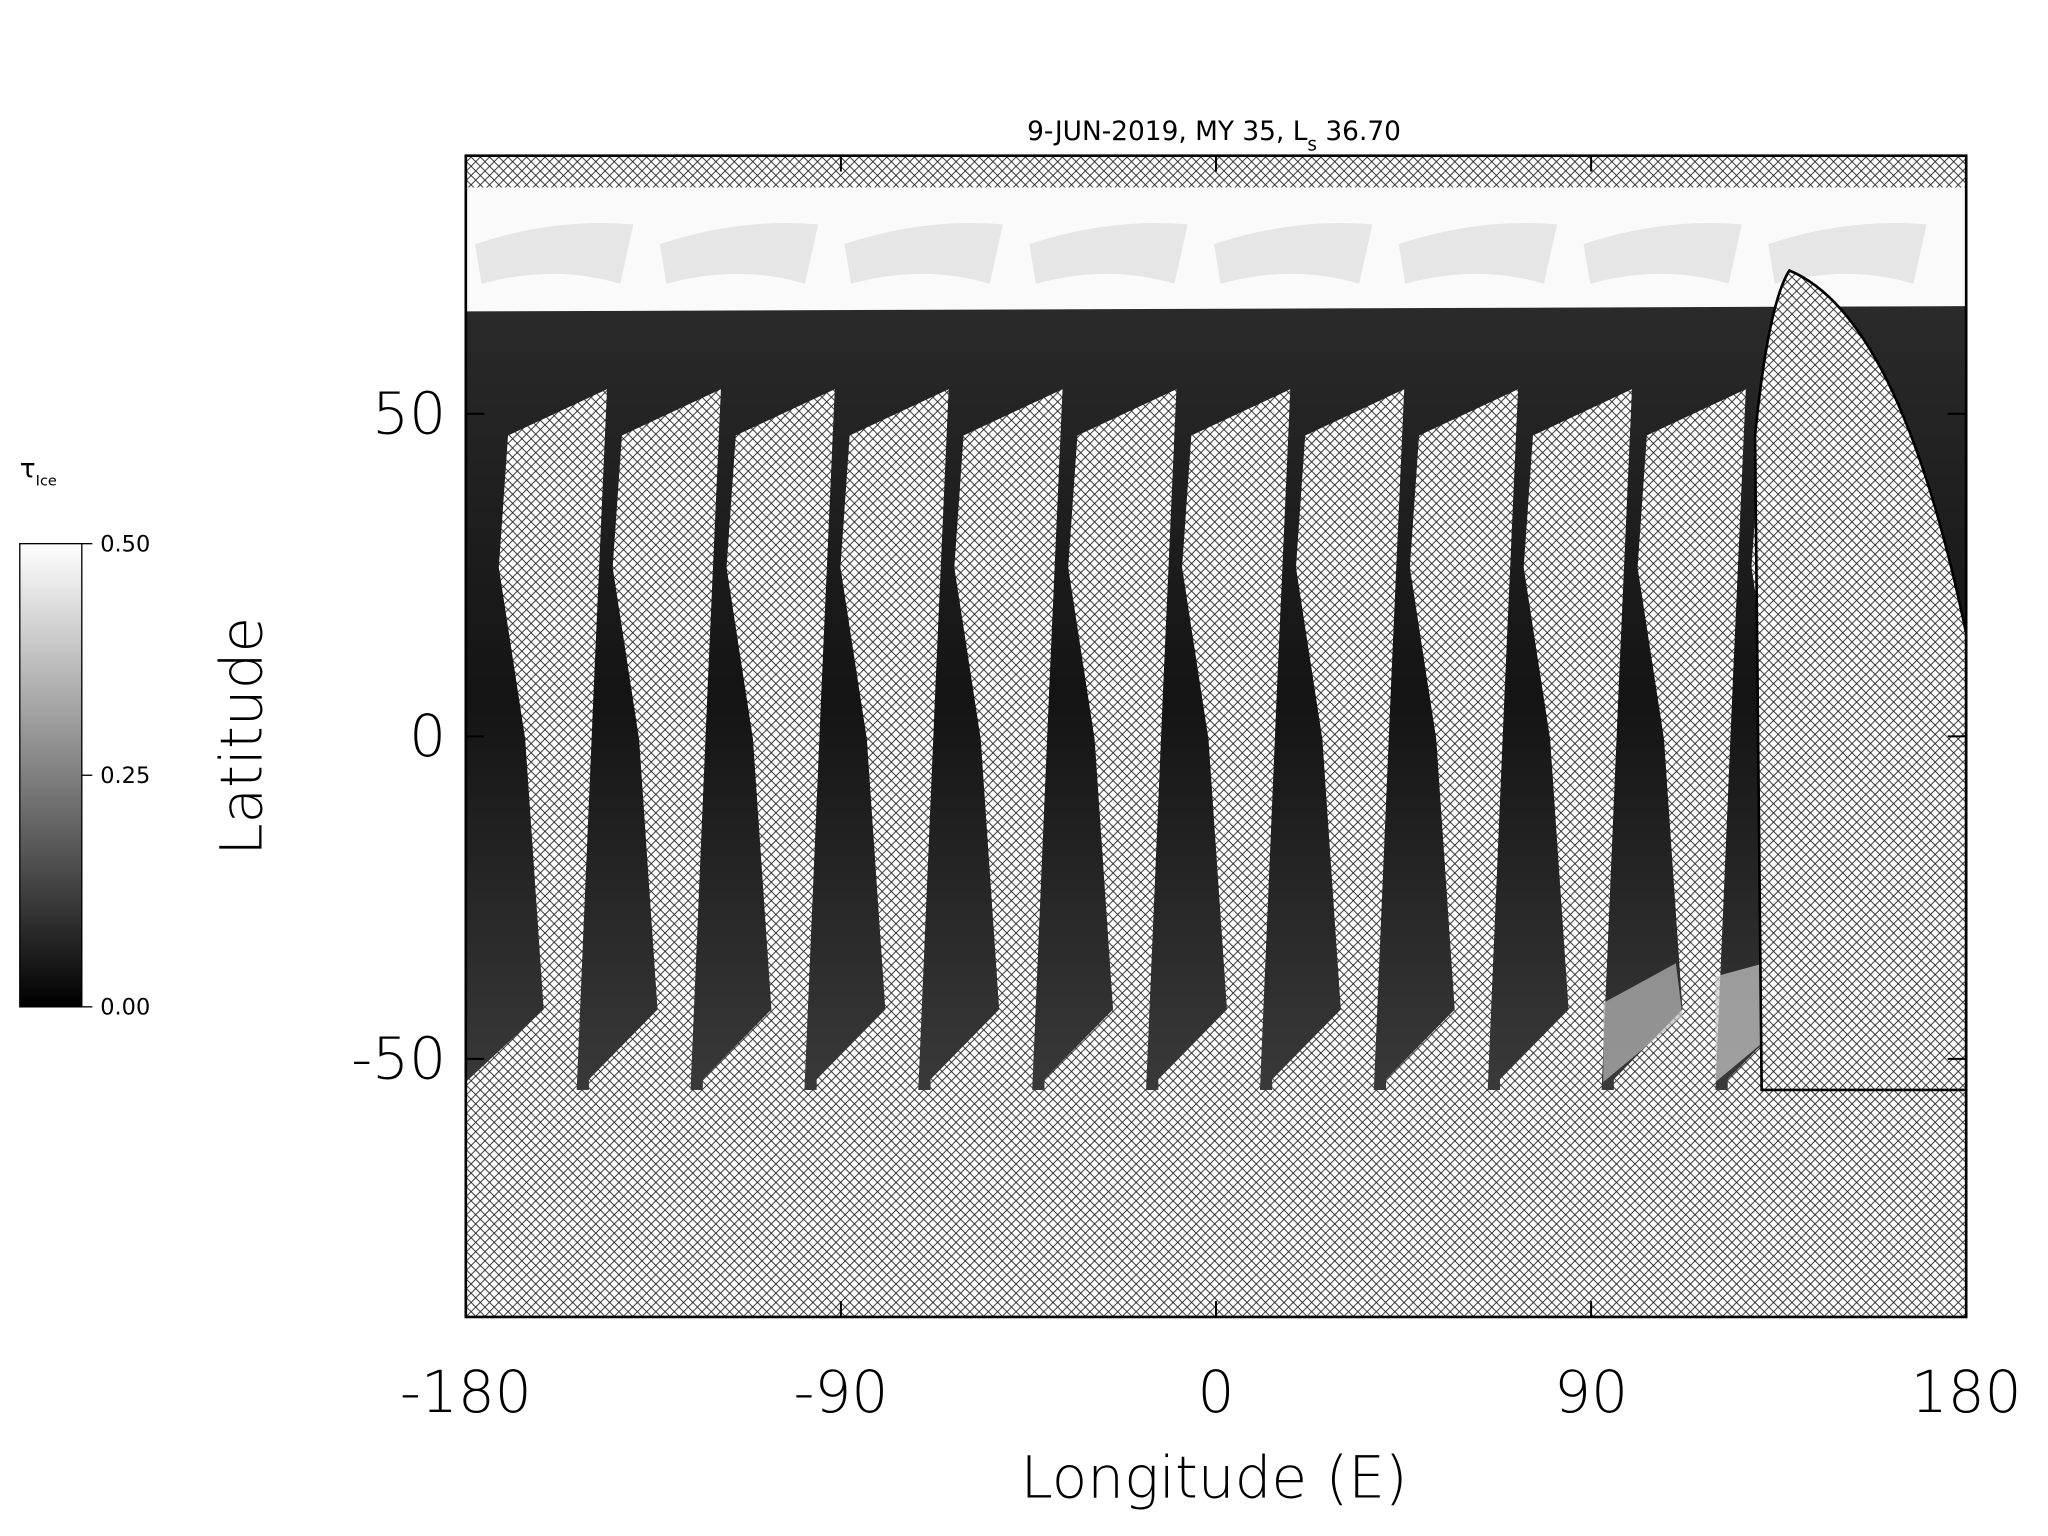  Describe the element at coordinates (398, 1059) in the screenshot. I see `y-tick-label: -50` at that location.